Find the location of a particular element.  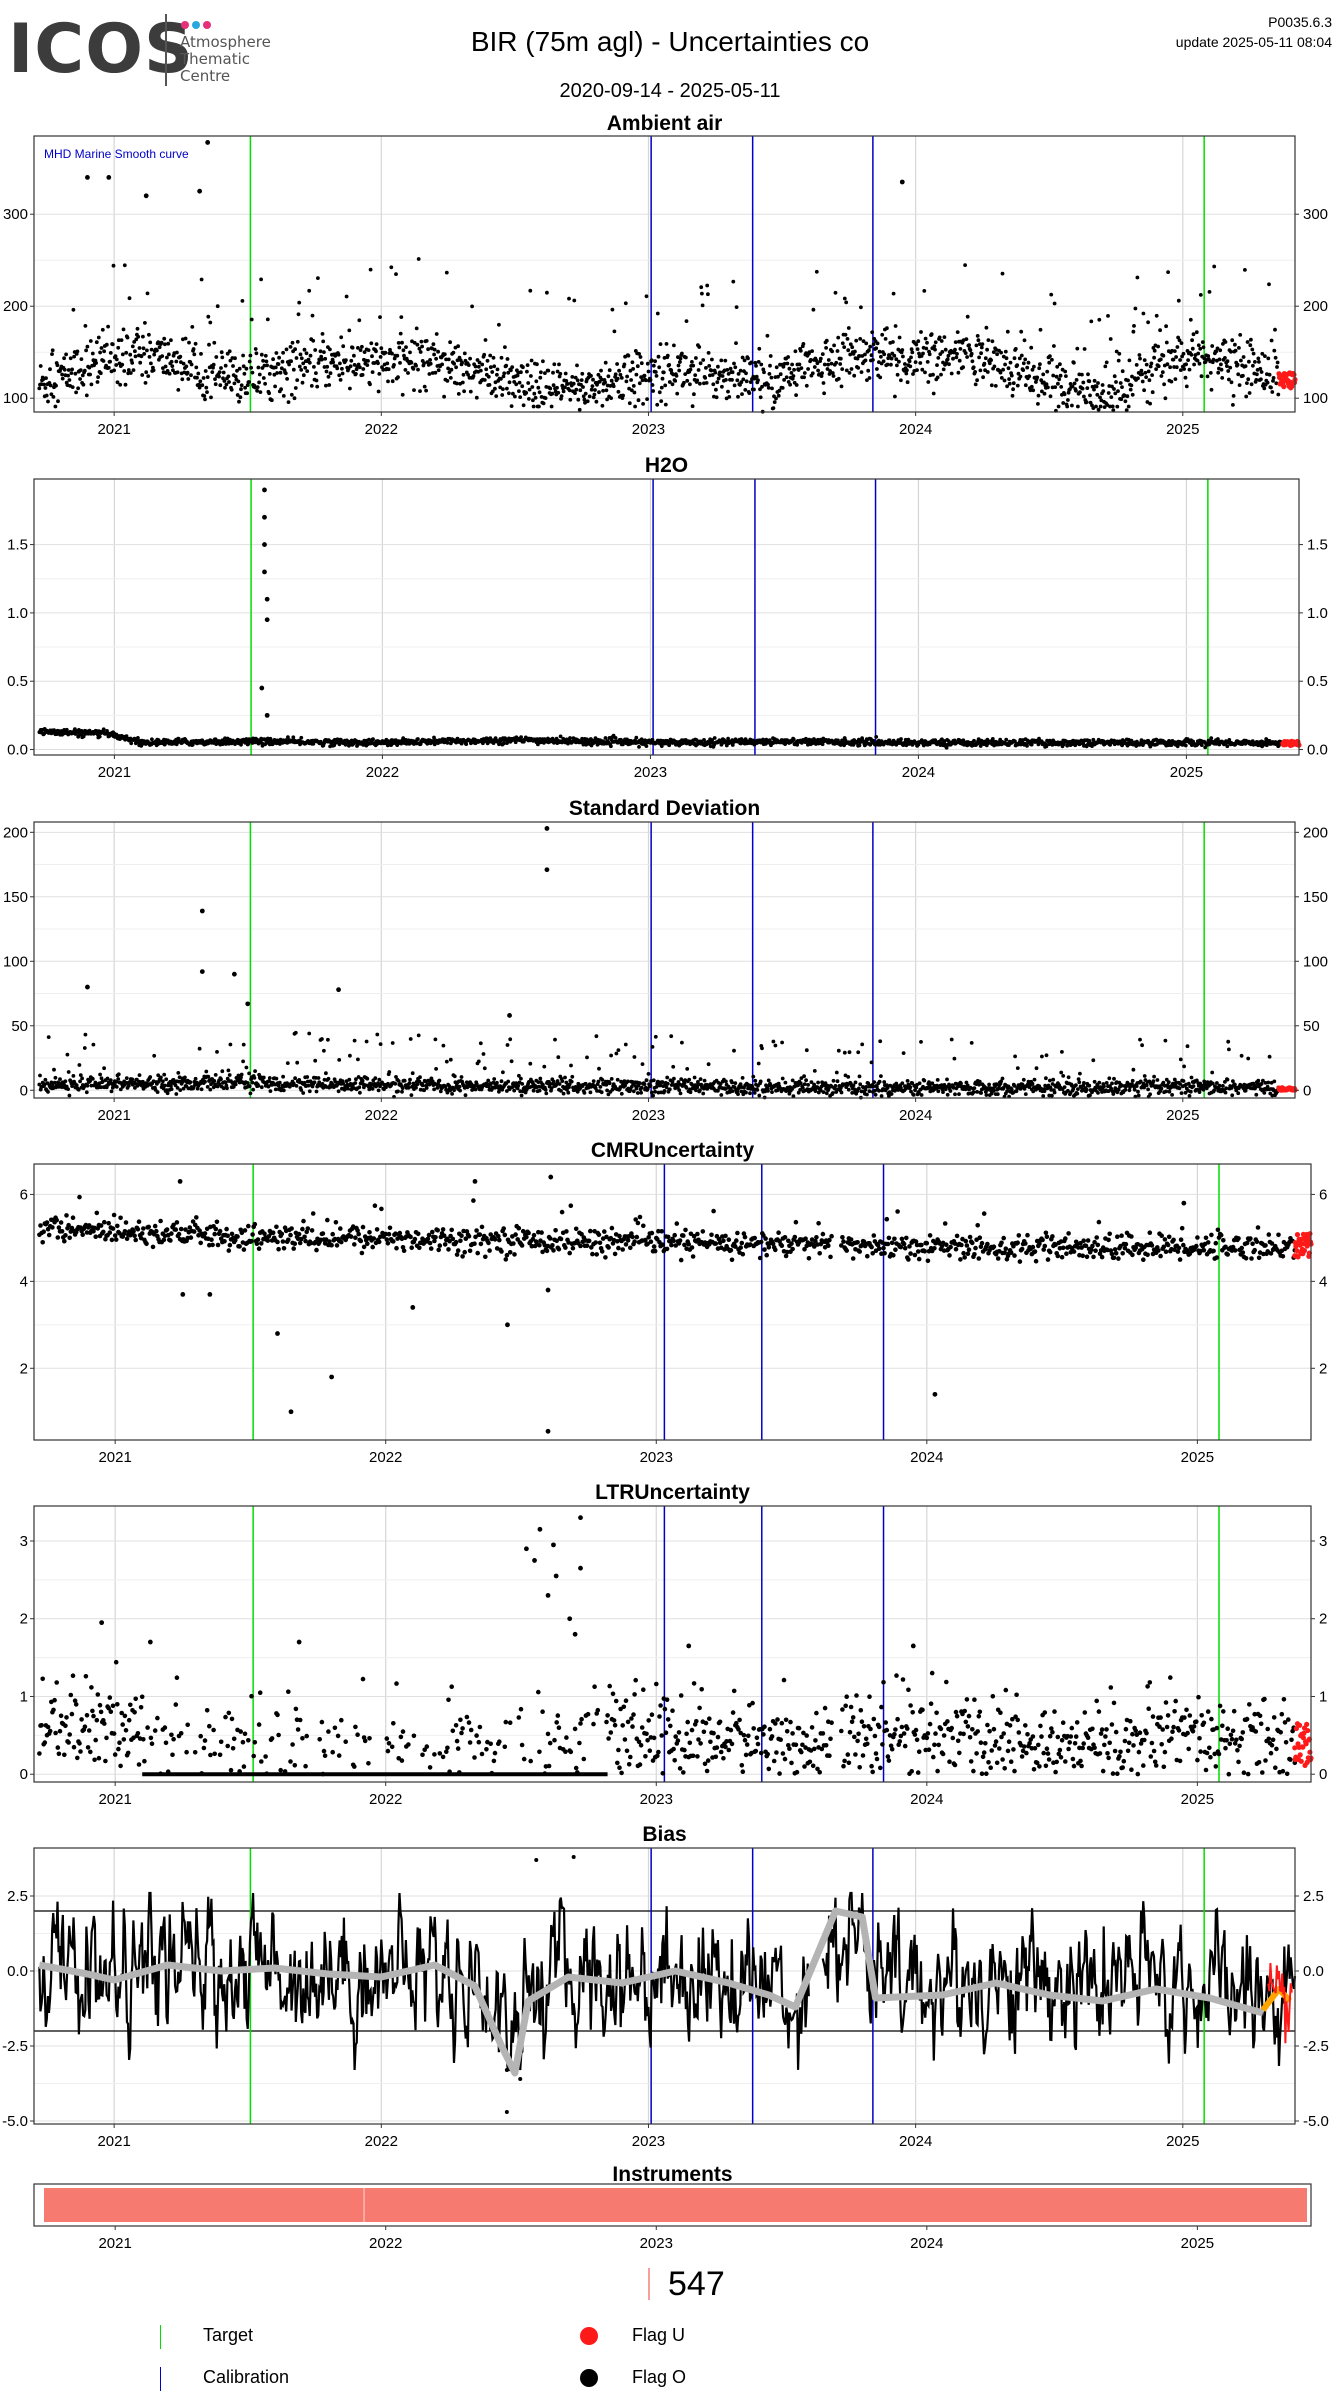

x-tick-label: 2021 is located at coordinates (114, 772).